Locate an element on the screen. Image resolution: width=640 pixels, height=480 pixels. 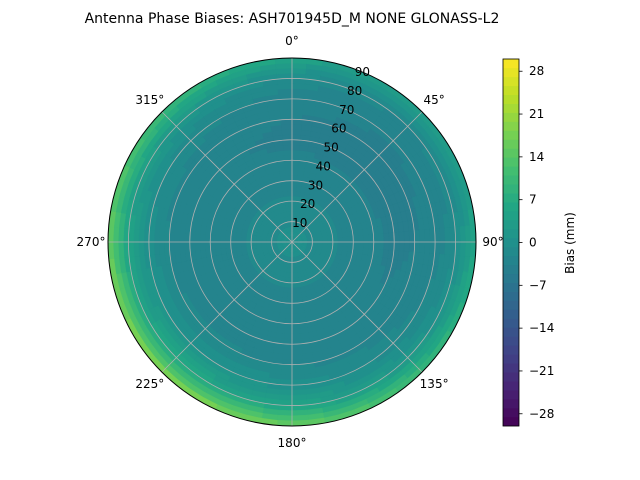
colorbar-tick-label: 28 is located at coordinates (536, 71).